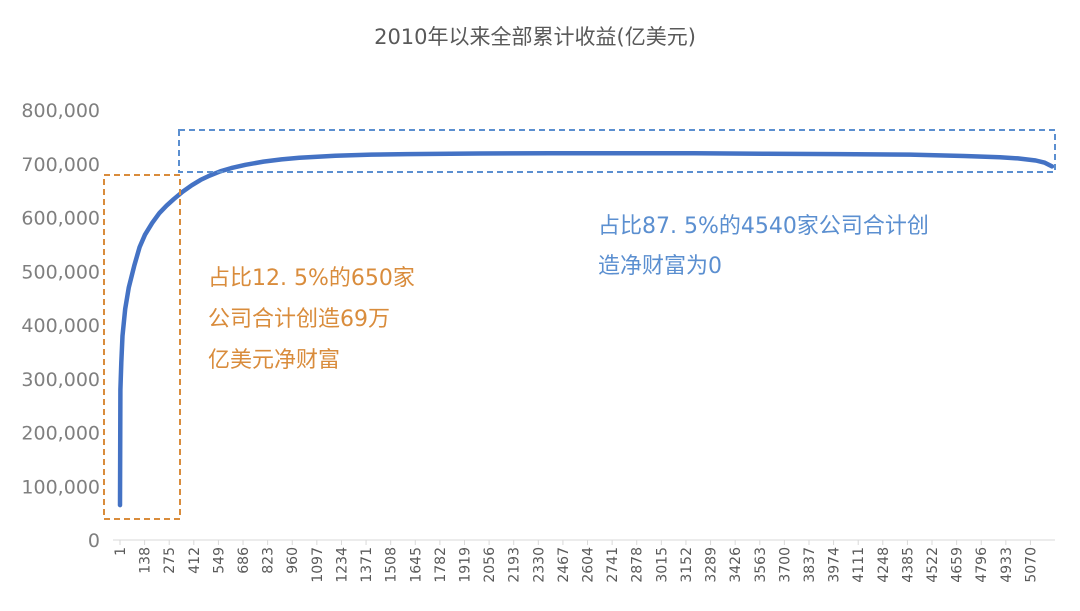 The width and height of the screenshot is (1080, 611). Describe the element at coordinates (274, 360) in the screenshot. I see `annotation-left-line-3: 亿美元净财富` at that location.